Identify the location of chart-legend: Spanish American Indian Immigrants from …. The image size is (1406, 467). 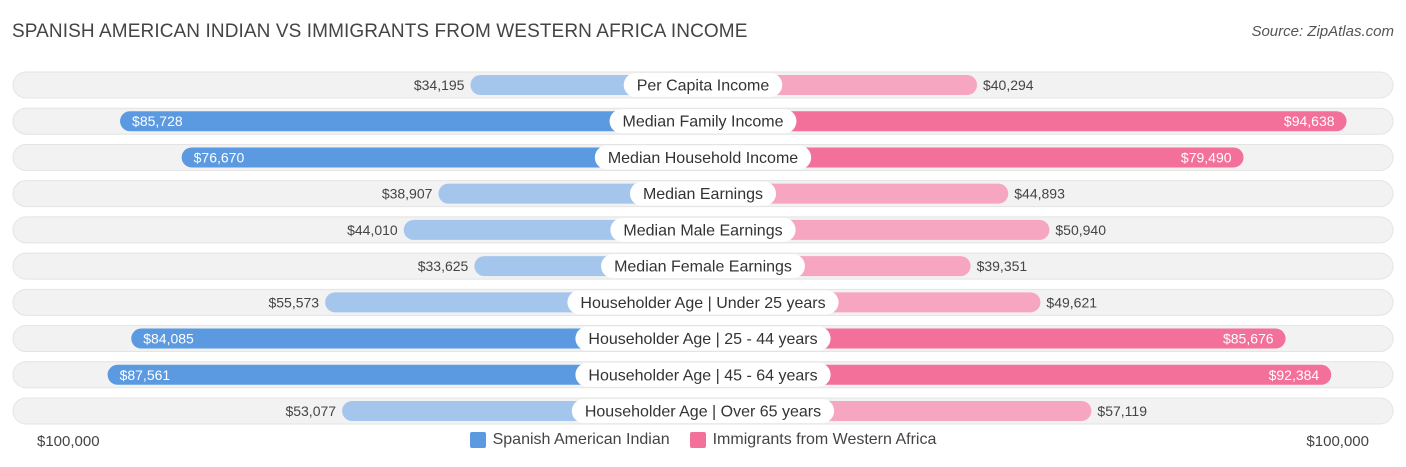
(703, 440).